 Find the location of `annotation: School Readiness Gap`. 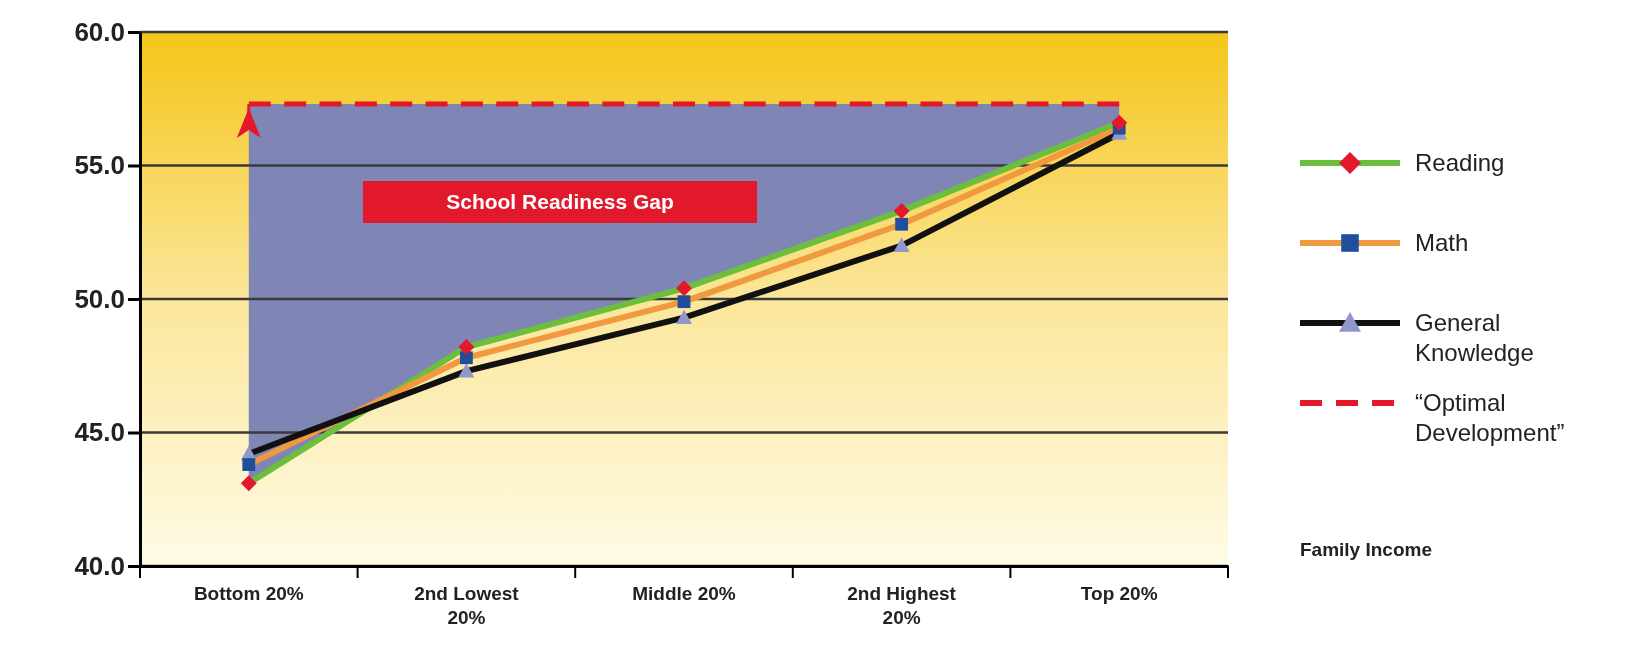

annotation: School Readiness Gap is located at coordinates (560, 202).